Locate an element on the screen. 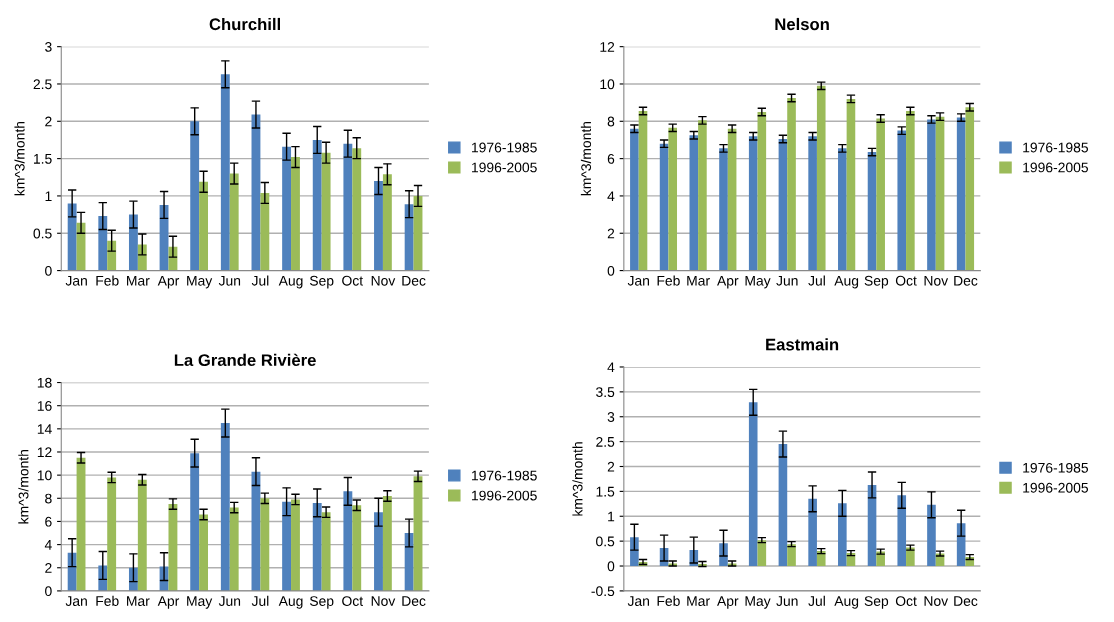 The height and width of the screenshot is (622, 1114). chart-title: La Grande Rivière is located at coordinates (245, 360).